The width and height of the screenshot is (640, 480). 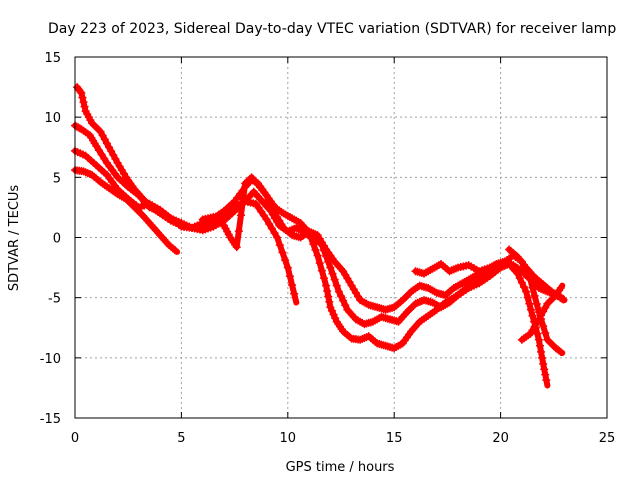 I want to click on x-tick-label: 10, so click(x=288, y=438).